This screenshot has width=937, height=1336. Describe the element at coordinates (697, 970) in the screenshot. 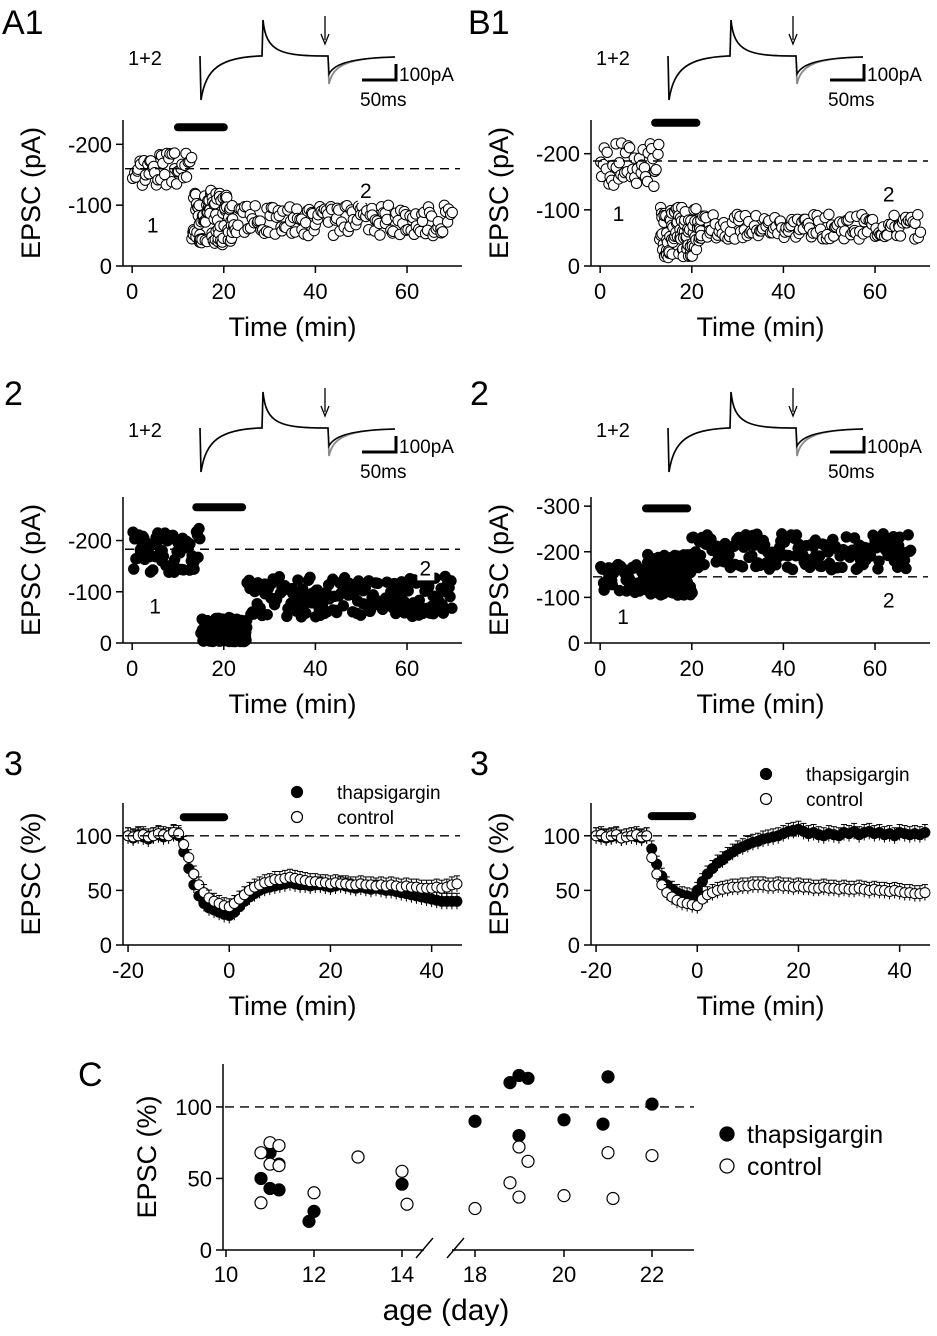

I see `x-tick-label-B3: 0` at that location.